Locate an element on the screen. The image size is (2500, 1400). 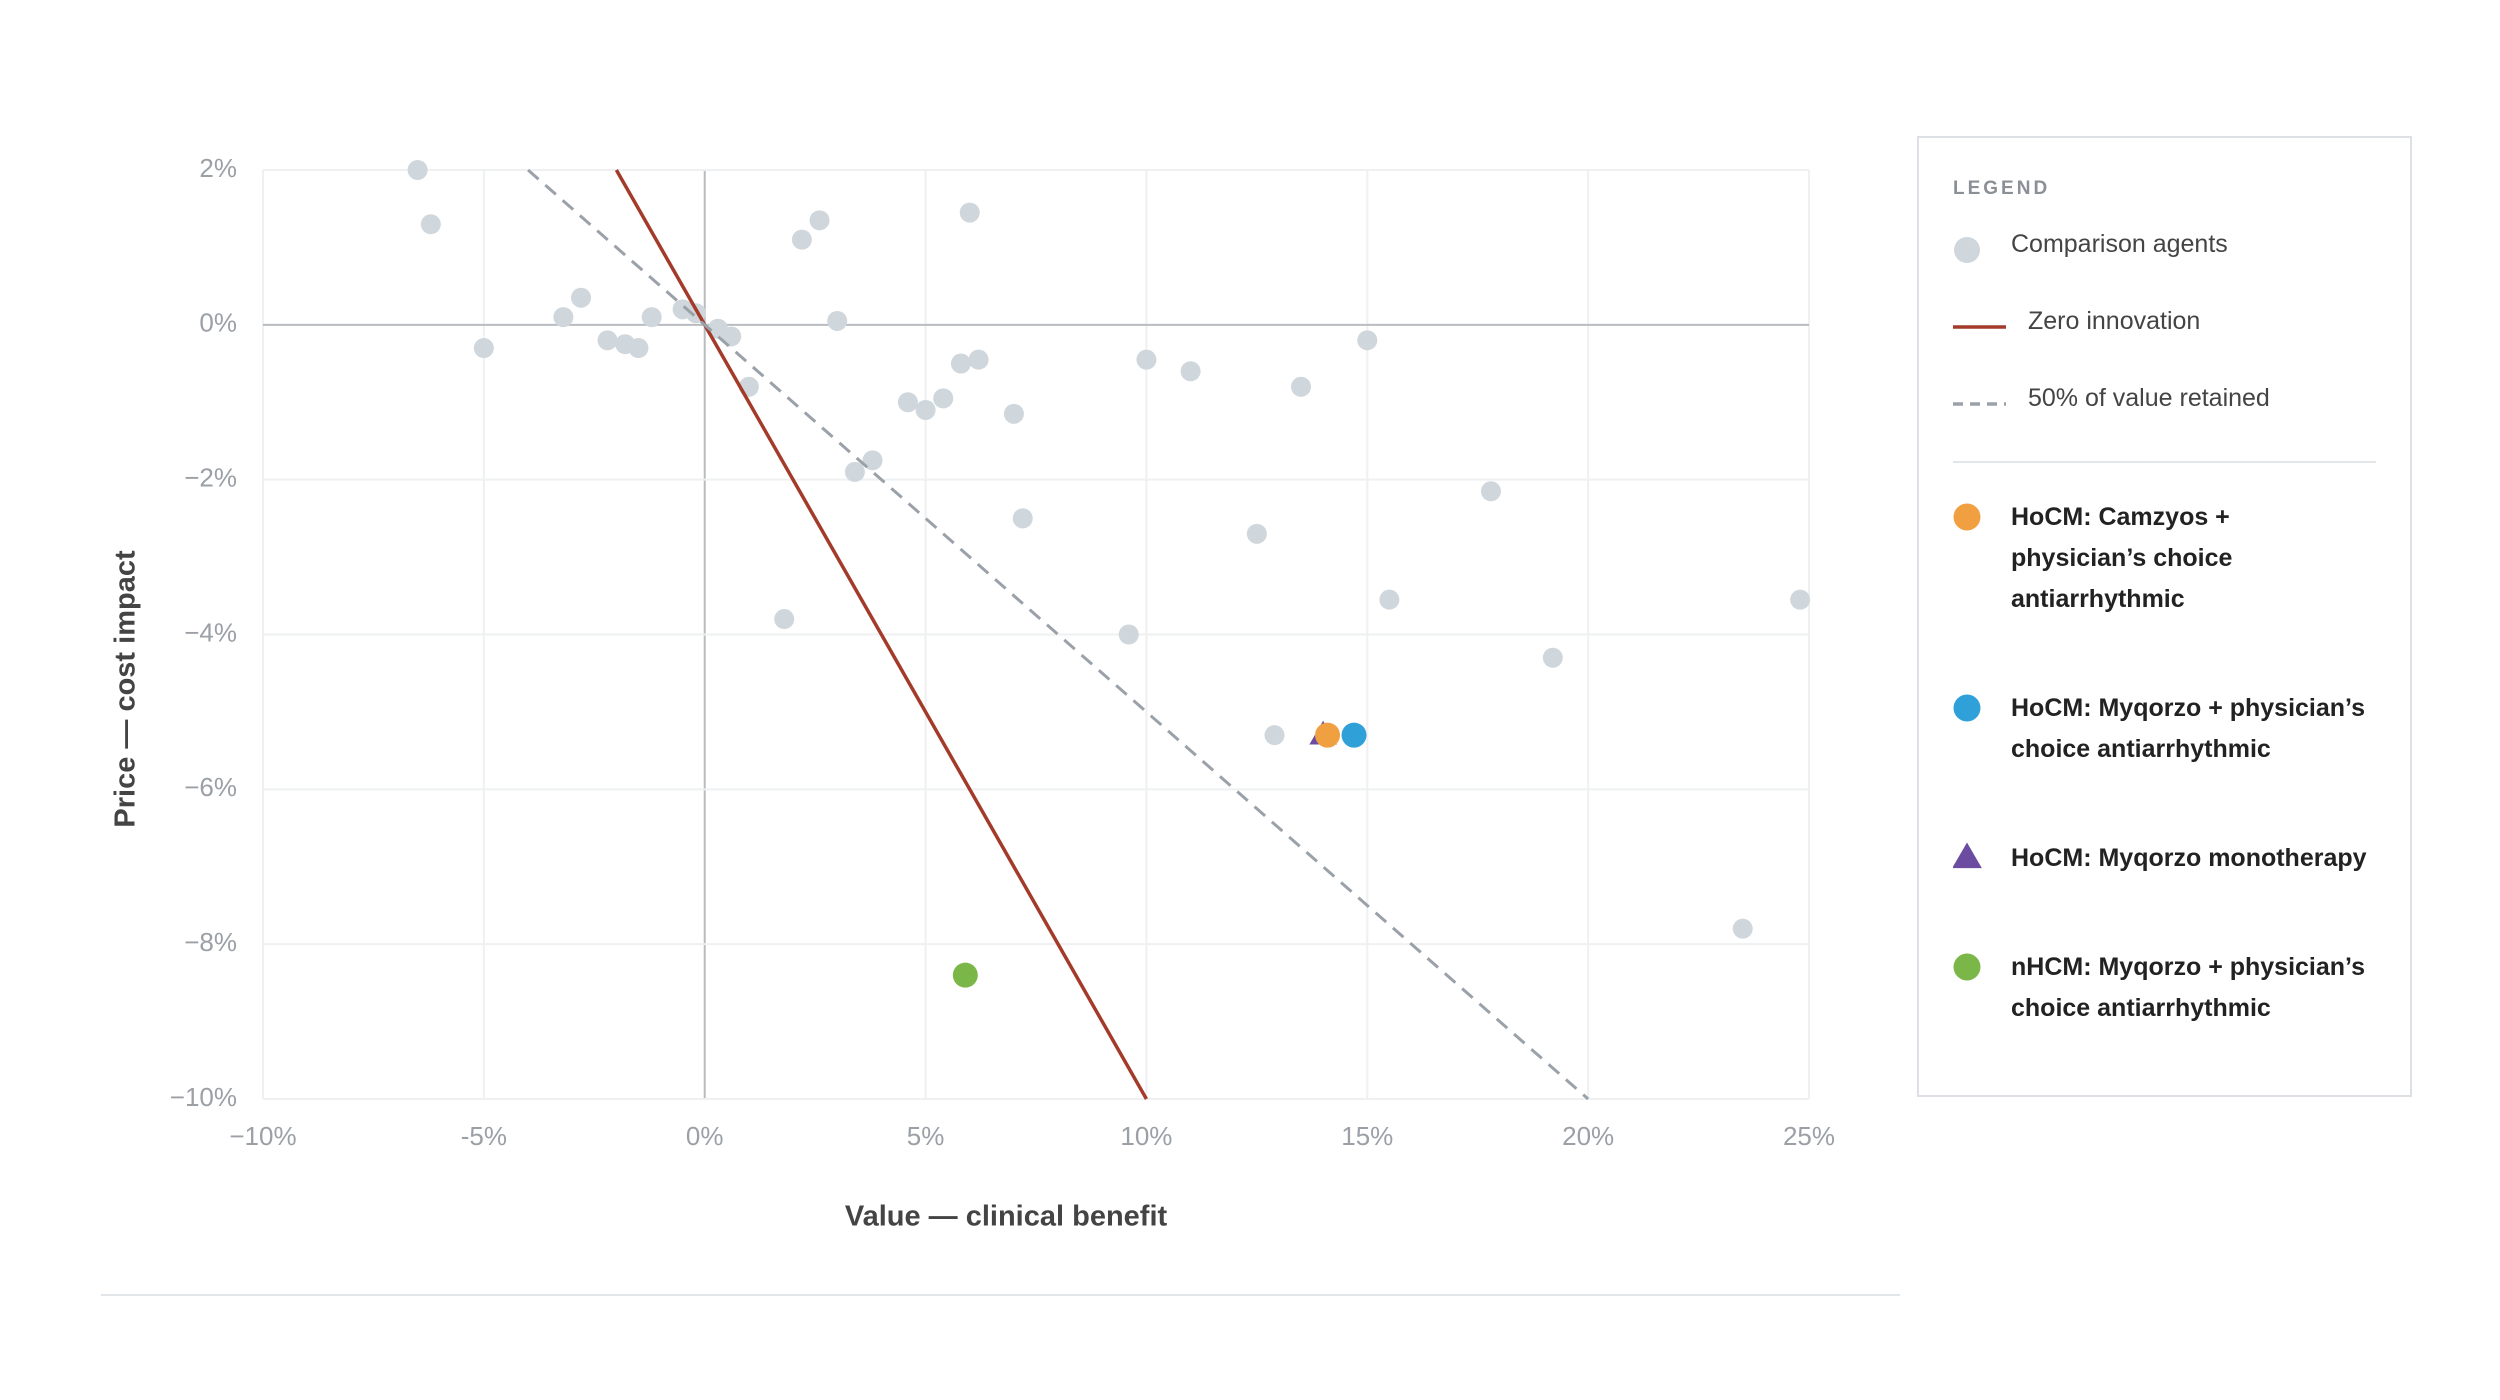
x-tick-label: -5% is located at coordinates (484, 1136).